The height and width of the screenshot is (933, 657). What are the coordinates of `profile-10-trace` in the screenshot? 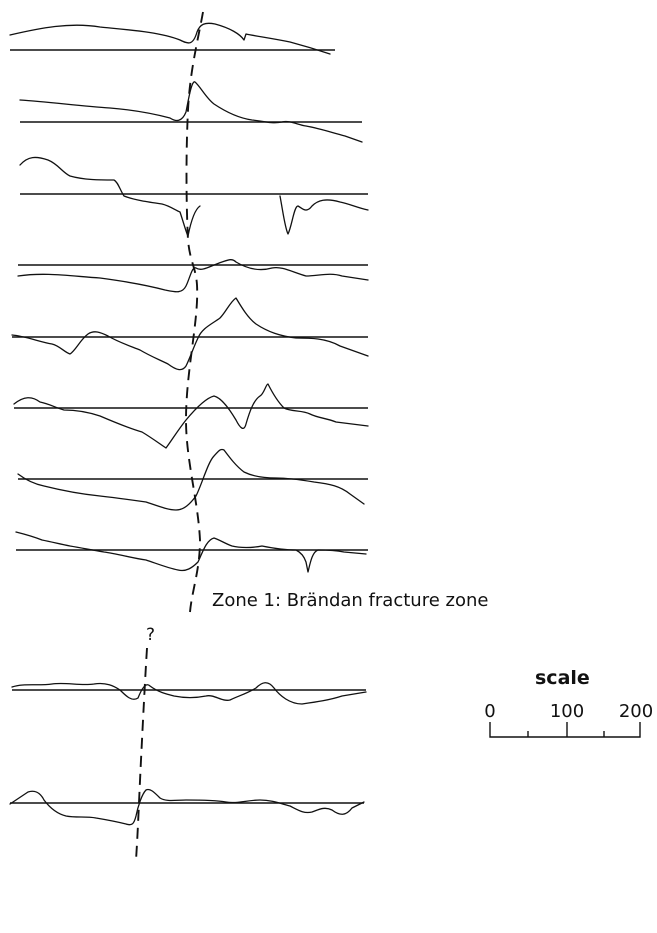 It's located at (187, 807).